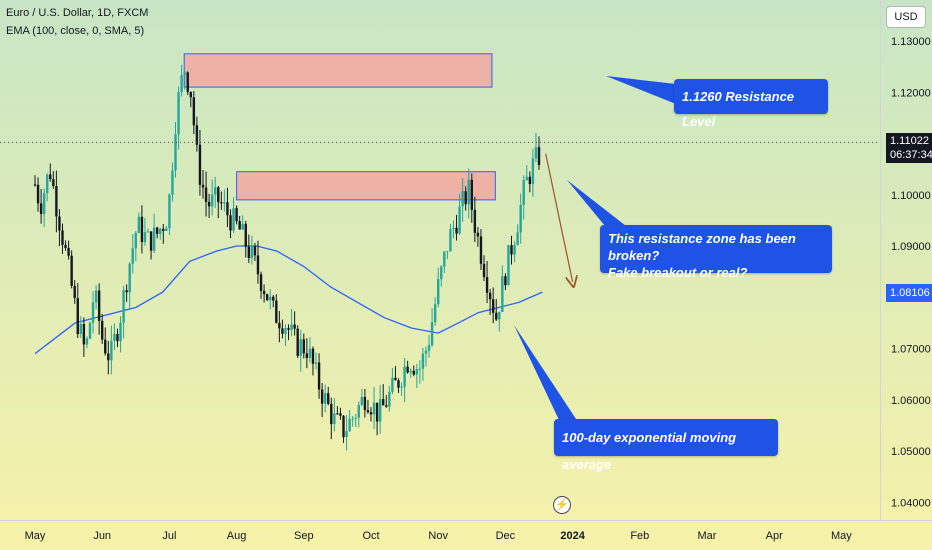 The image size is (932, 550). Describe the element at coordinates (75, 31) in the screenshot. I see `indicator-legend: EMA (100, close, 0, SMA, 5)` at that location.